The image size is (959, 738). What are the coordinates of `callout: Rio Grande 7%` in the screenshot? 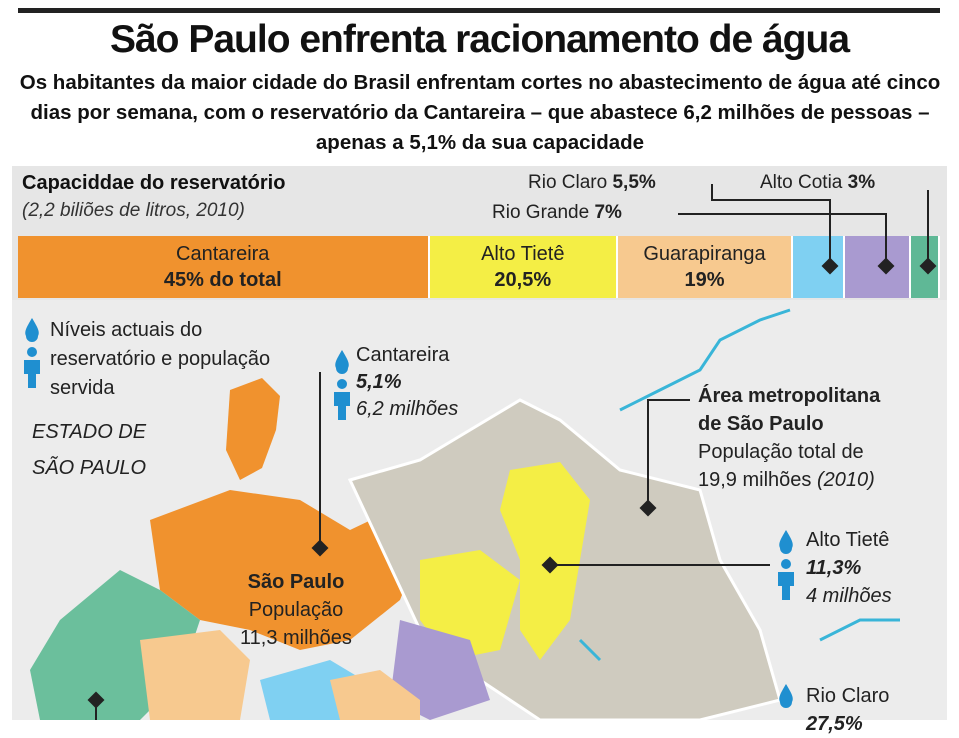 It's located at (557, 213).